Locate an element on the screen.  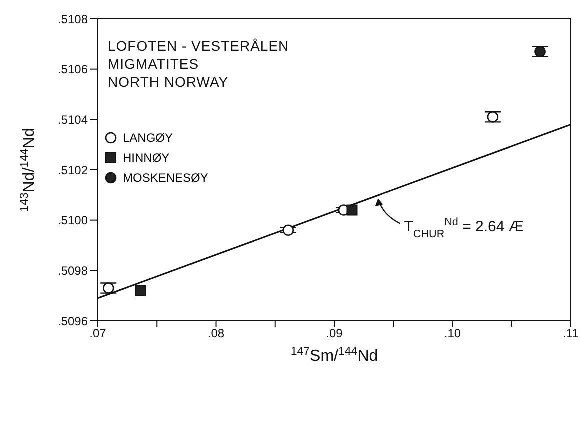
annotation: NORTH NORWAY is located at coordinates (168, 82).